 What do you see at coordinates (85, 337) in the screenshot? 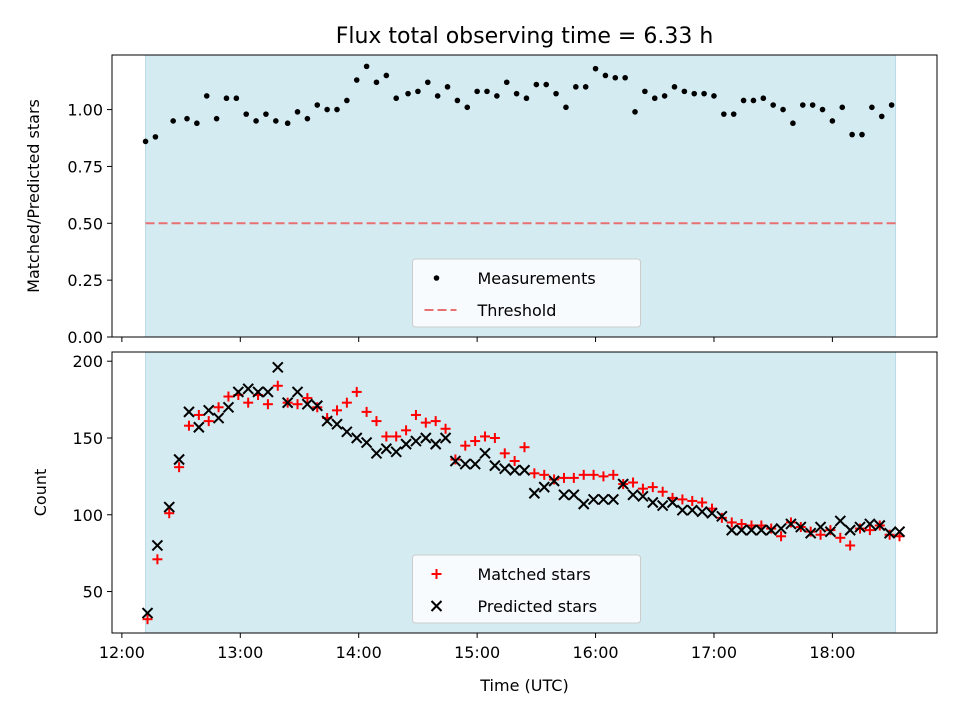
I see `y-tick-label: 0.00` at bounding box center [85, 337].